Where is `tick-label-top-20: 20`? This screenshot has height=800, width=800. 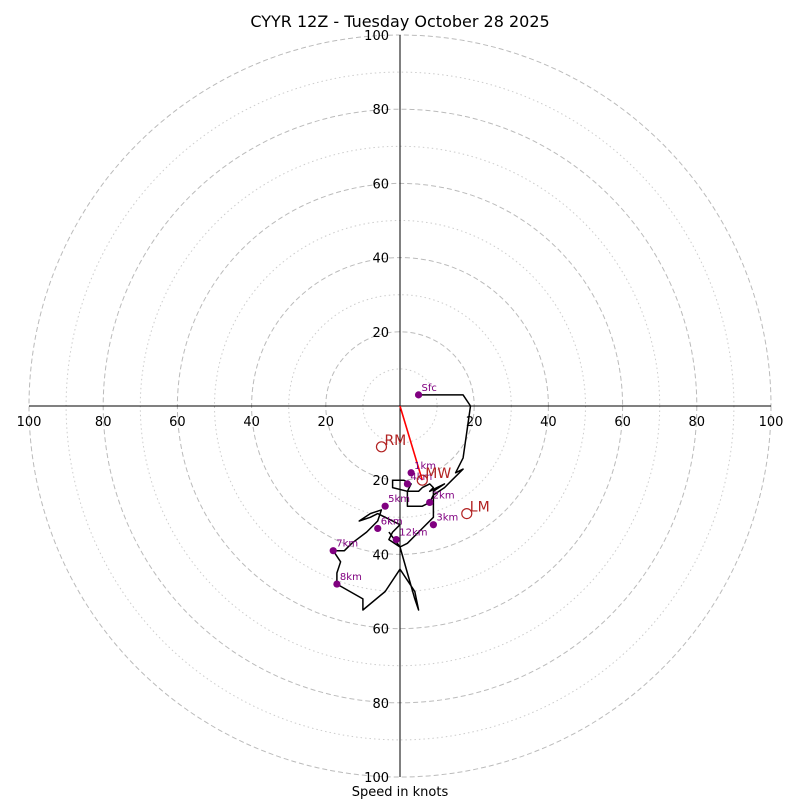 tick-label-top-20: 20 is located at coordinates (380, 333).